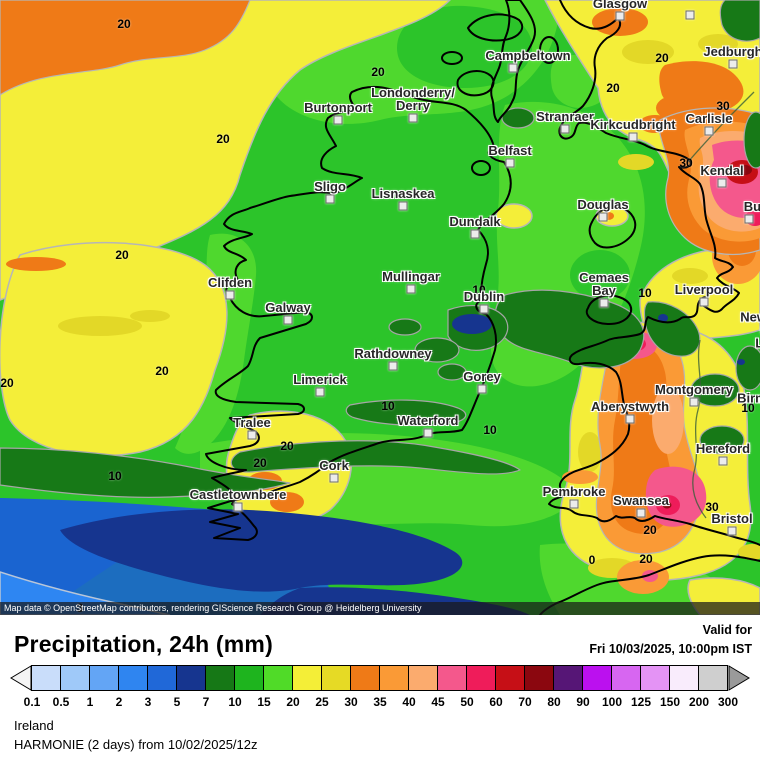 The height and width of the screenshot is (760, 760). What do you see at coordinates (525, 702) in the screenshot?
I see `scale-tick-70: 70` at bounding box center [525, 702].